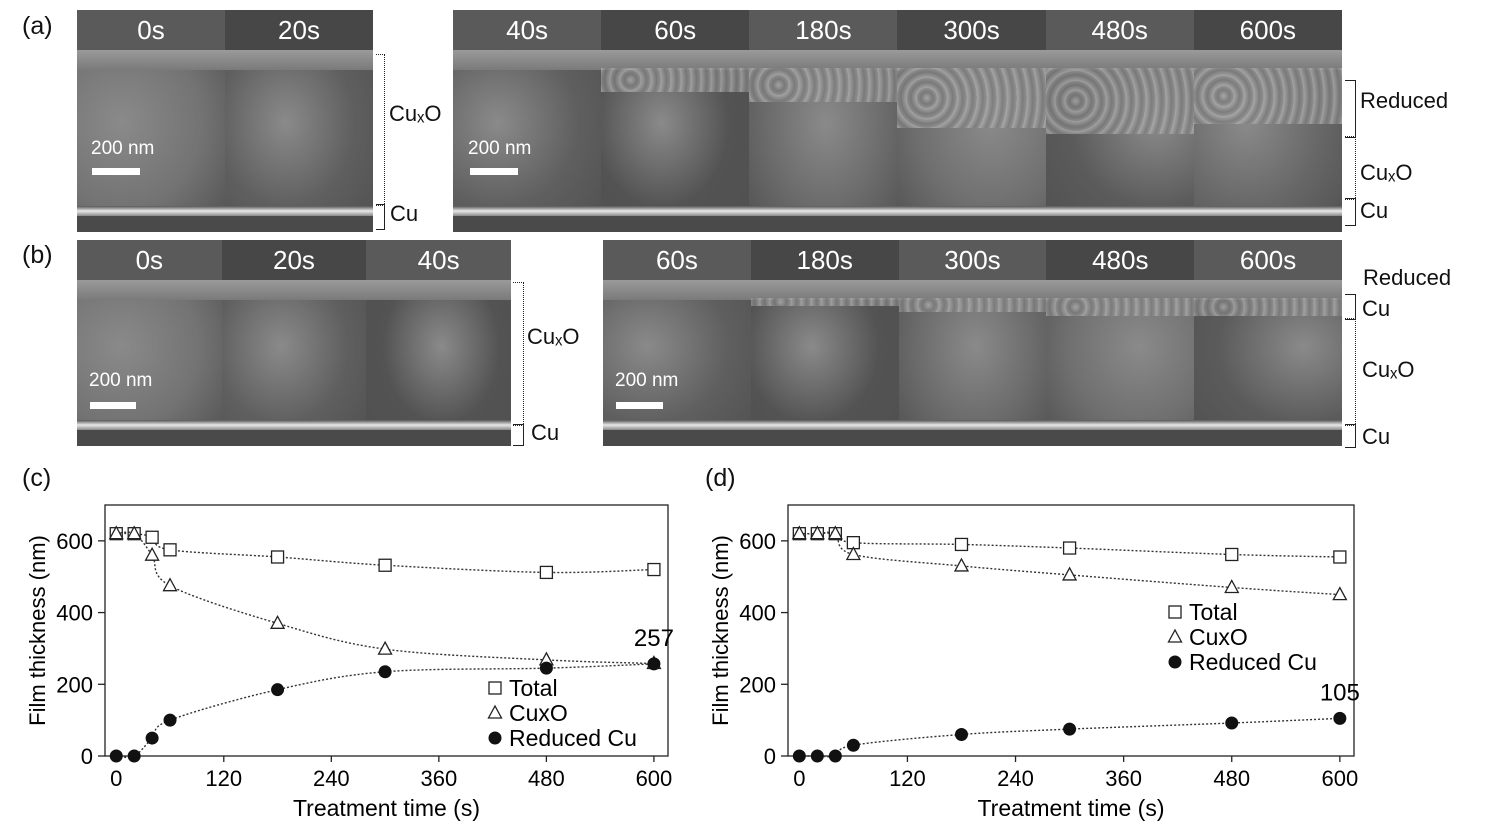 This screenshot has width=1500, height=831. Describe the element at coordinates (527, 121) in the screenshot. I see `sem-image-40s: 40s` at that location.